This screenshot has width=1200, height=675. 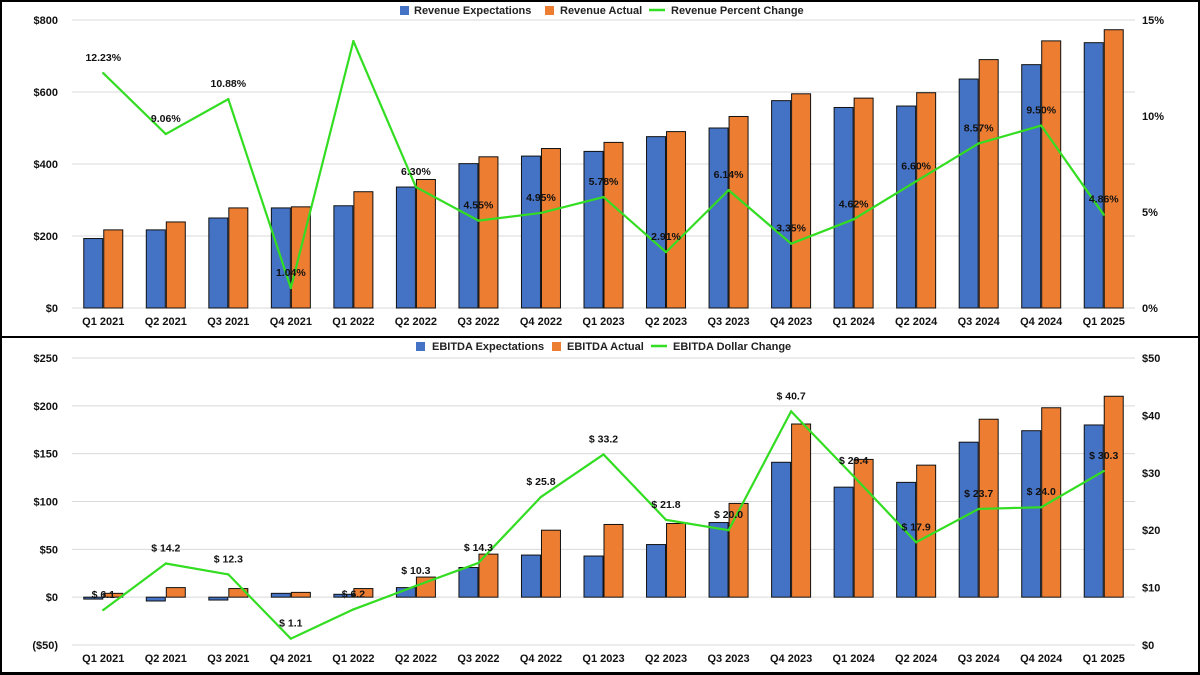 I want to click on line-data-label: $ 23.7, so click(x=978, y=494).